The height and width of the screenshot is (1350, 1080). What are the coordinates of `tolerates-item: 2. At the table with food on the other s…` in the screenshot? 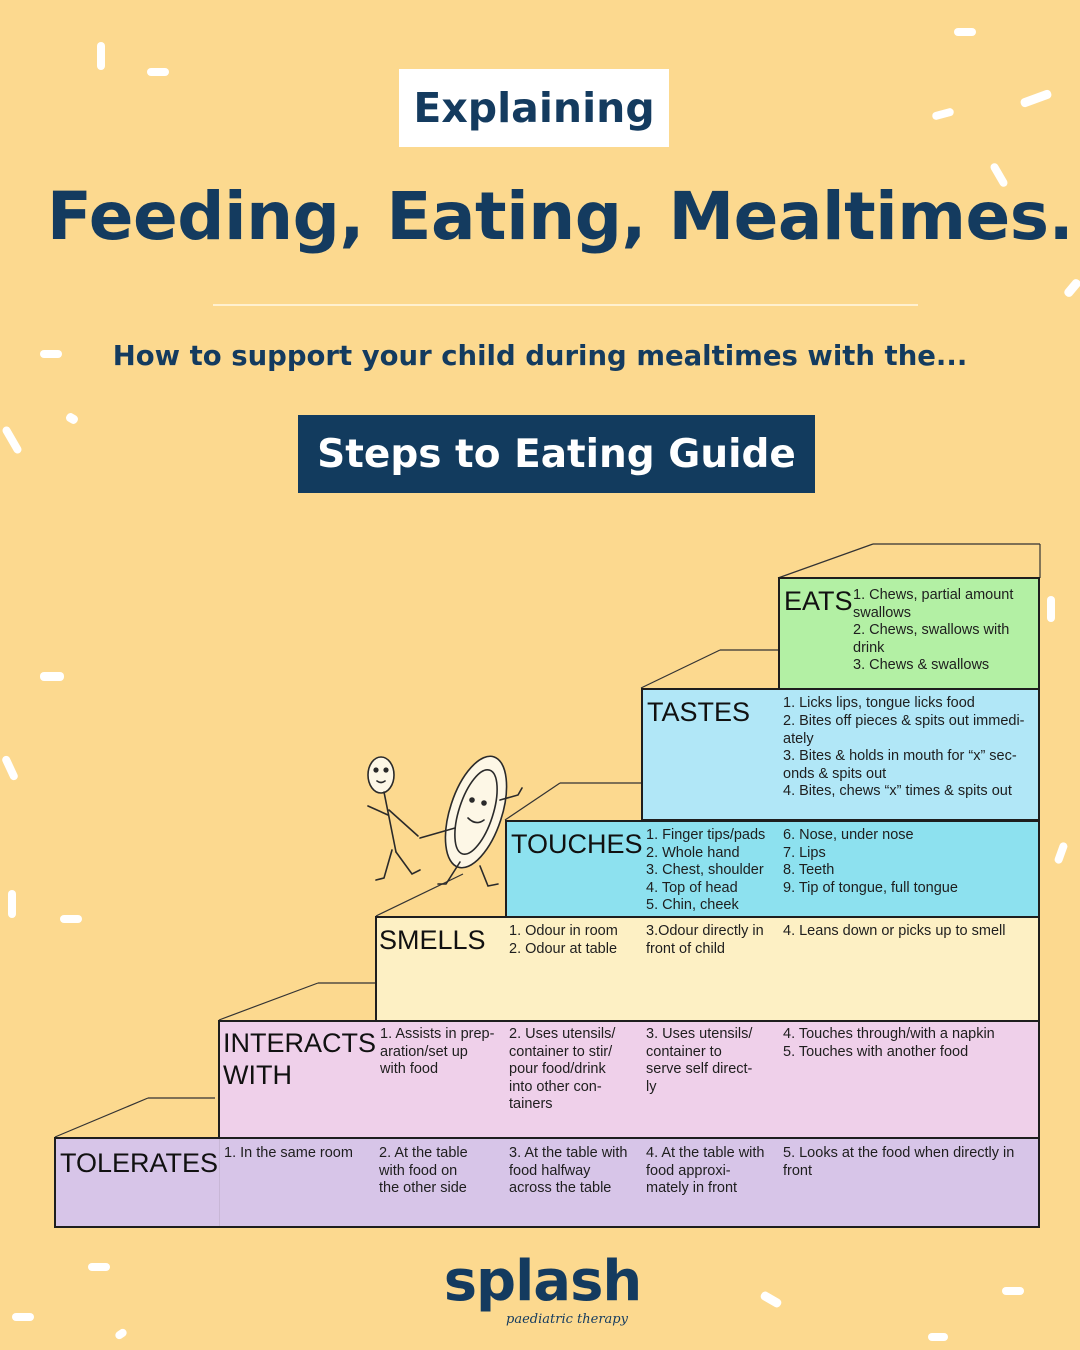 It's located at (423, 1171).